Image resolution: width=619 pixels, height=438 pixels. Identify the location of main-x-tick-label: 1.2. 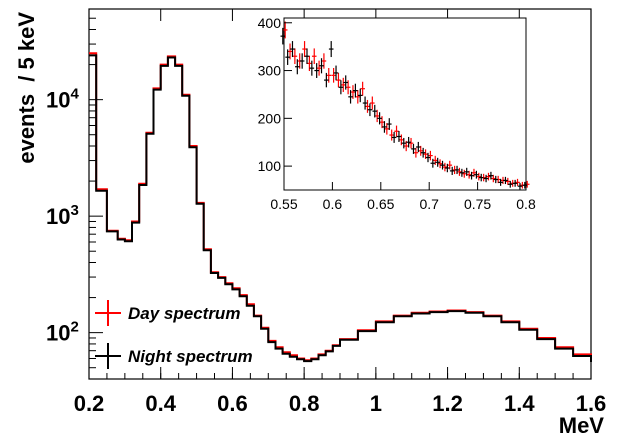
(447, 403).